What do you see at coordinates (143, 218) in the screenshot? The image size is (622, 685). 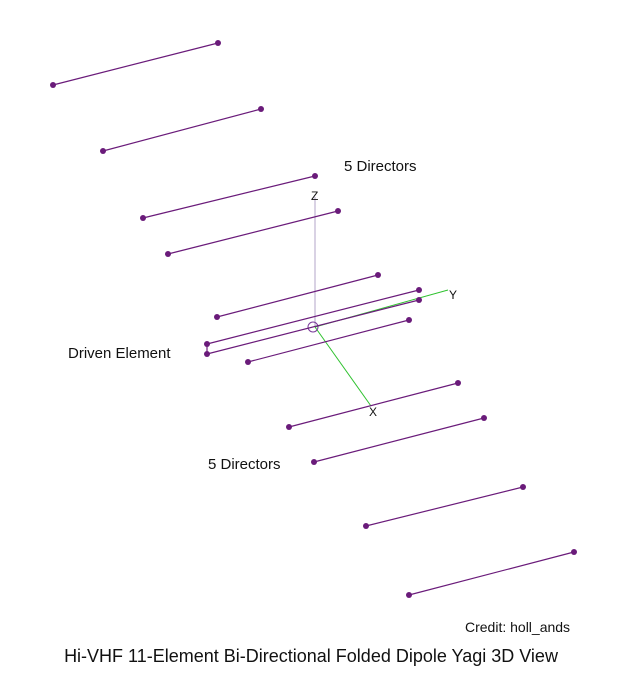 I see `director-top-3-start-node` at bounding box center [143, 218].